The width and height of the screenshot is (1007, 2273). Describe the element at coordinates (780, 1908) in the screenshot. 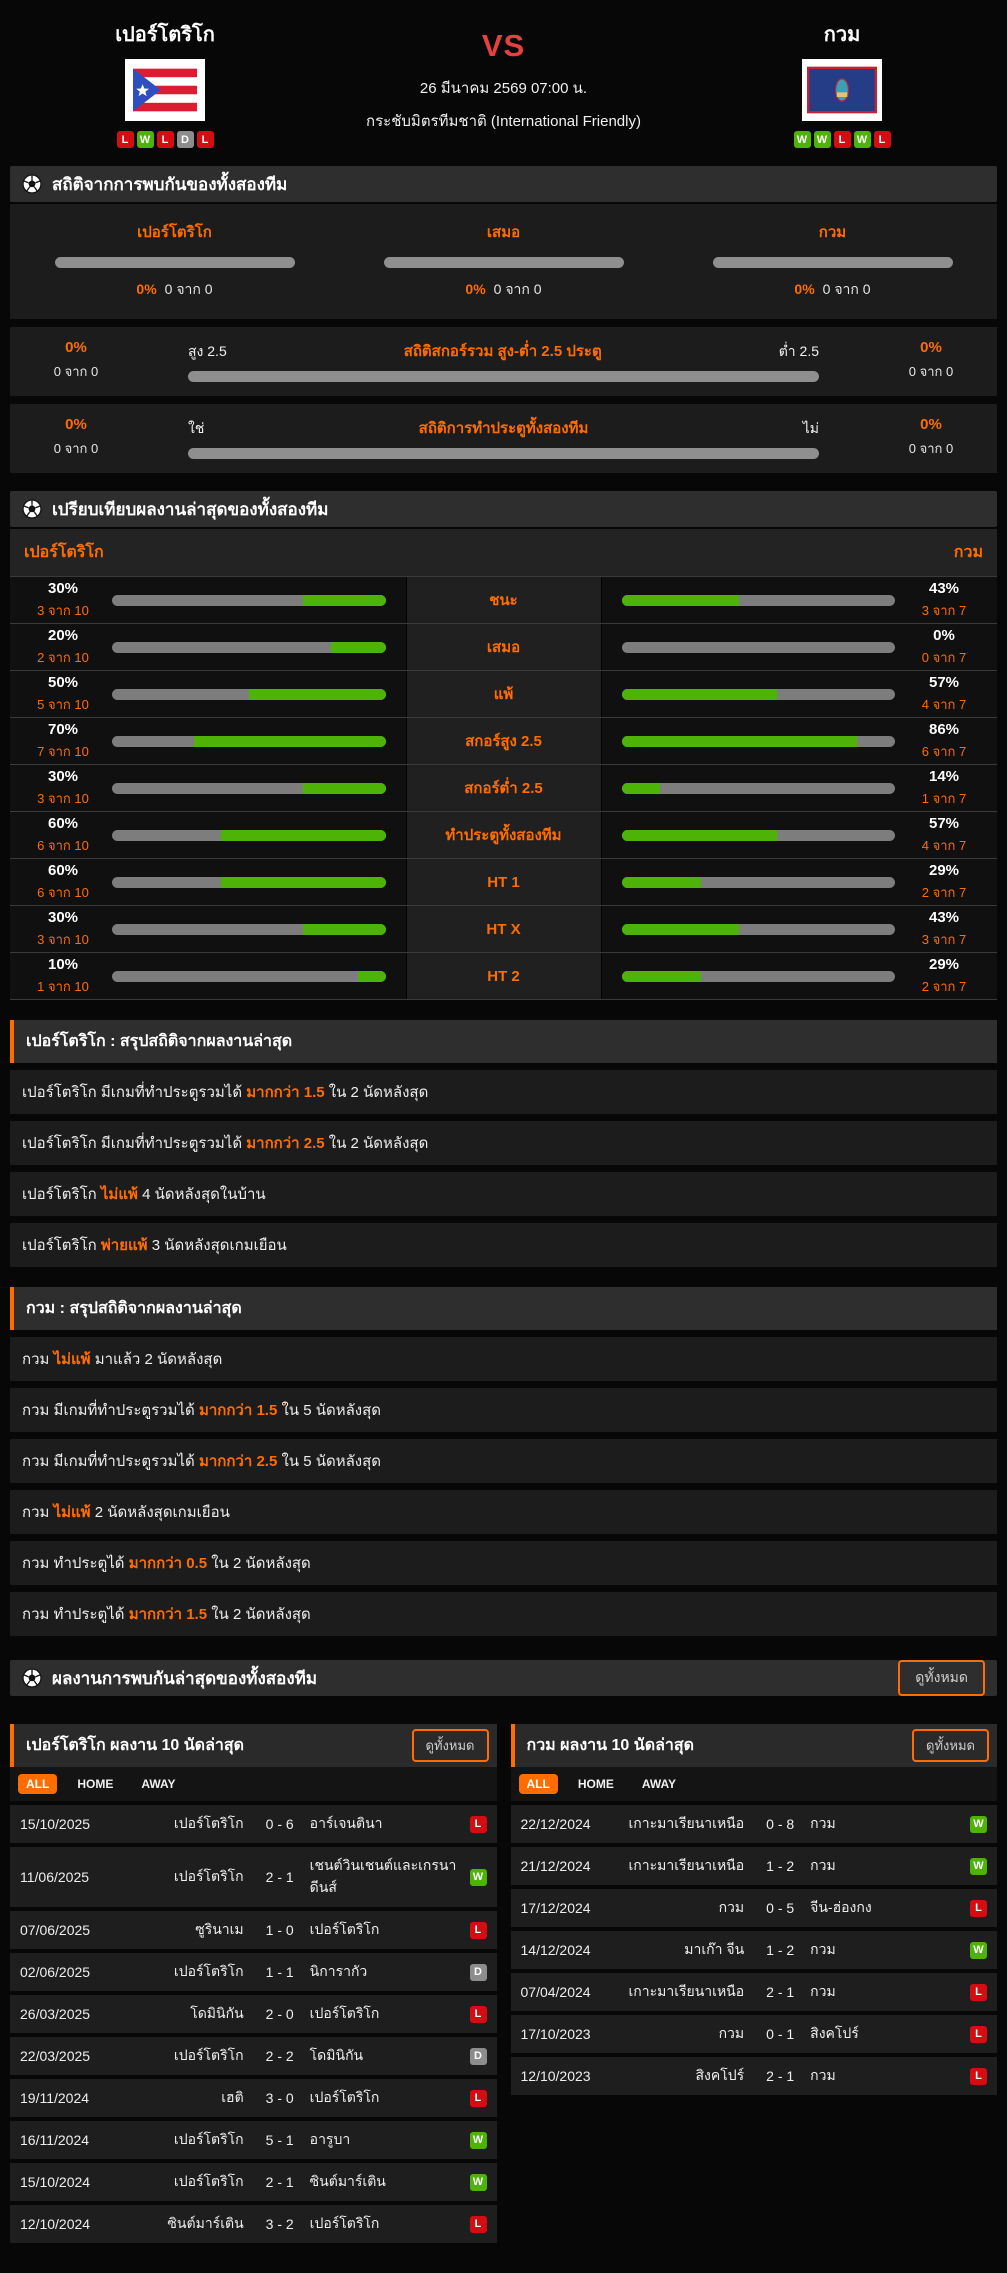

I see `match-score: 0 - 5` at that location.